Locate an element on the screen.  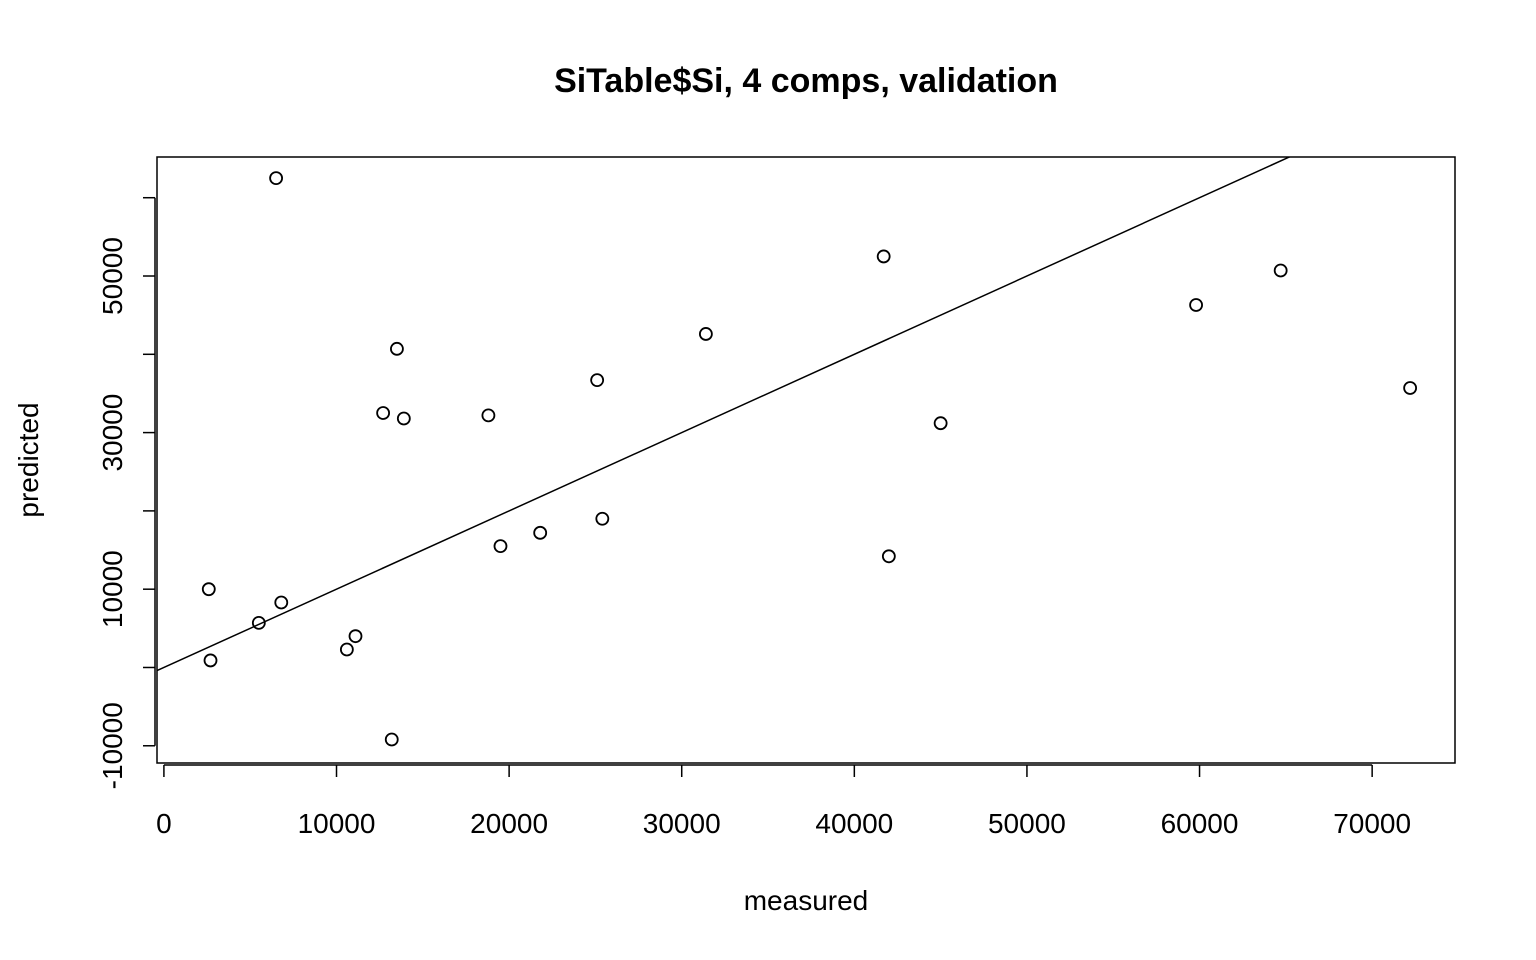
x-tick-label: 0 is located at coordinates (164, 823).